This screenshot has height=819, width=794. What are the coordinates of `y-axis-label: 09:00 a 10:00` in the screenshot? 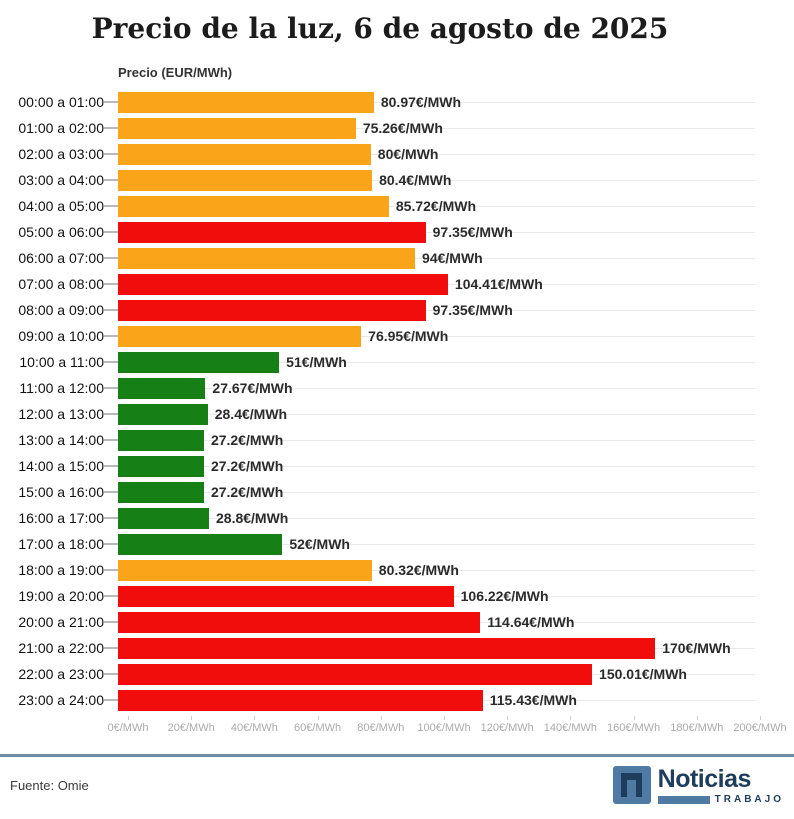 It's located at (61, 336).